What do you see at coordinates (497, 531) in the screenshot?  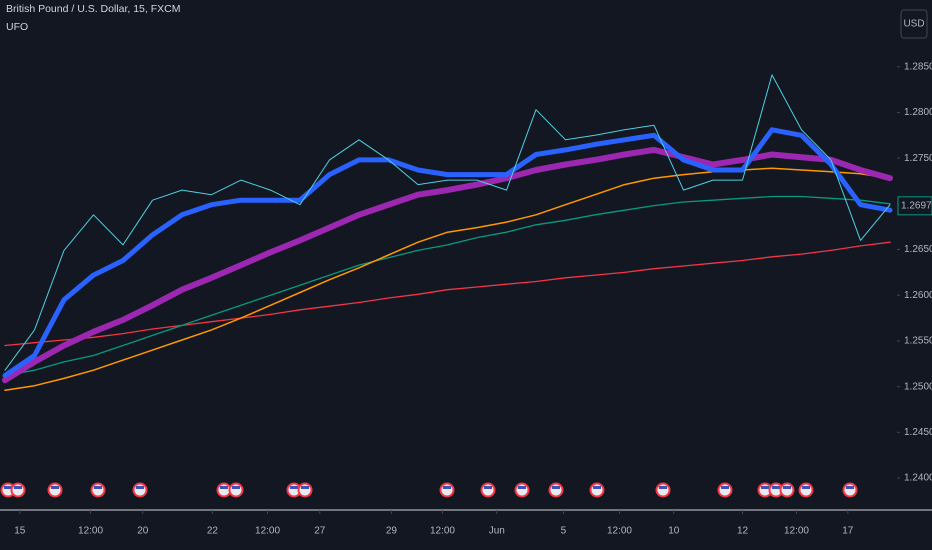 I see `x-tick-label: Jun` at bounding box center [497, 531].